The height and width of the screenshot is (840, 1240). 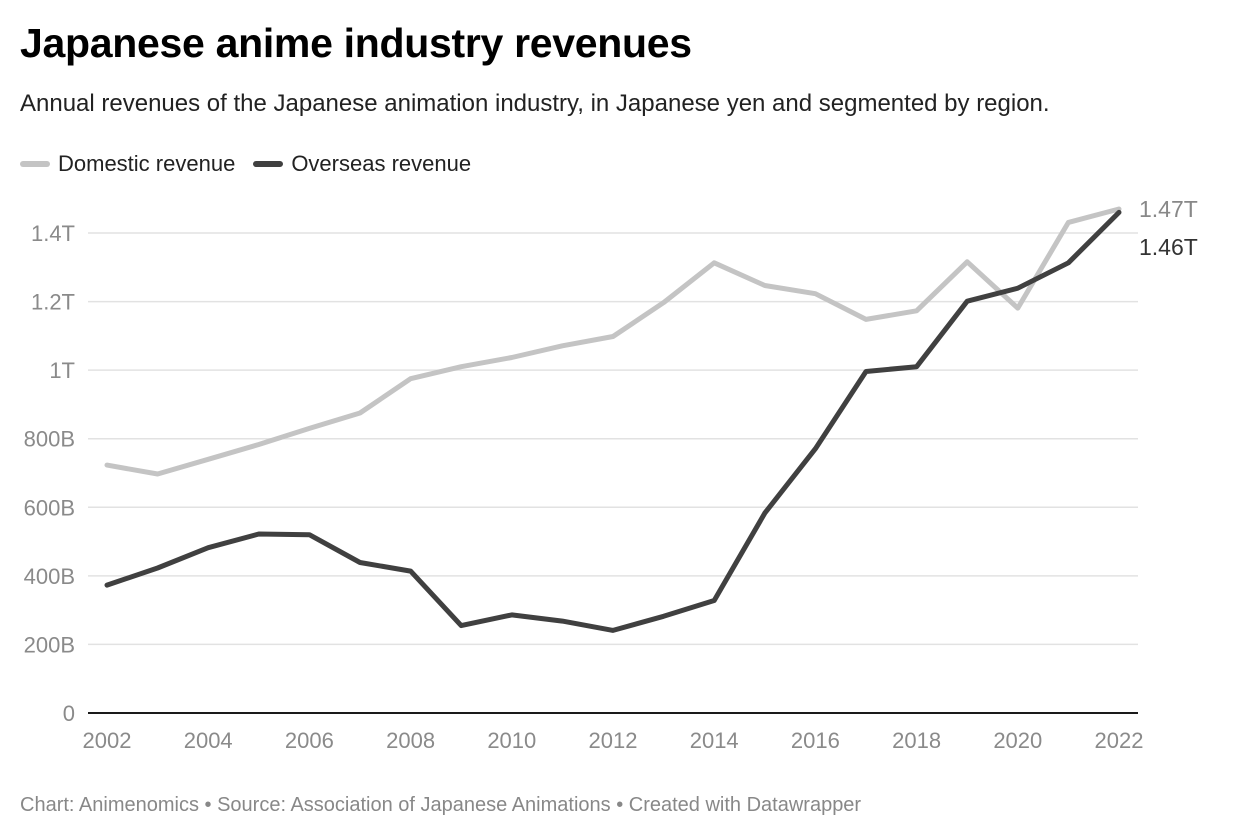 What do you see at coordinates (107, 740) in the screenshot?
I see `x-tick-label: 2002` at bounding box center [107, 740].